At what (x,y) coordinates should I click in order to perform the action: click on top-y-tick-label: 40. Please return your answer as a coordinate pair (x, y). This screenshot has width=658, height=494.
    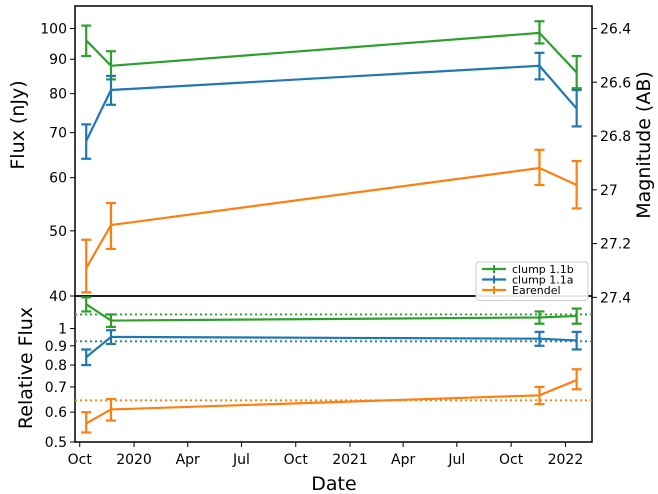
    Looking at the image, I should click on (58, 297).